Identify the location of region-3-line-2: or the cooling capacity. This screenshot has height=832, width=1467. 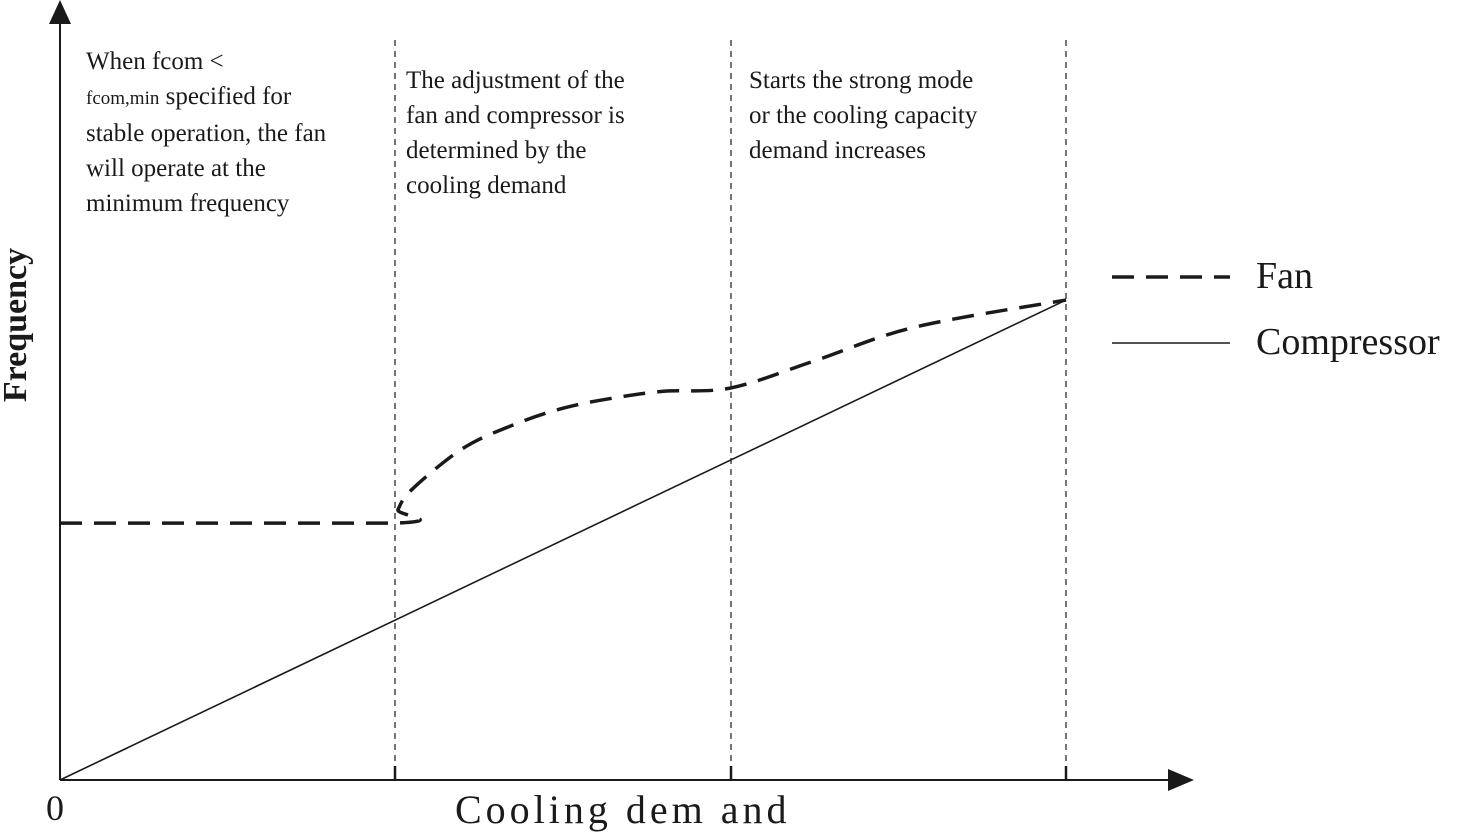
(863, 115).